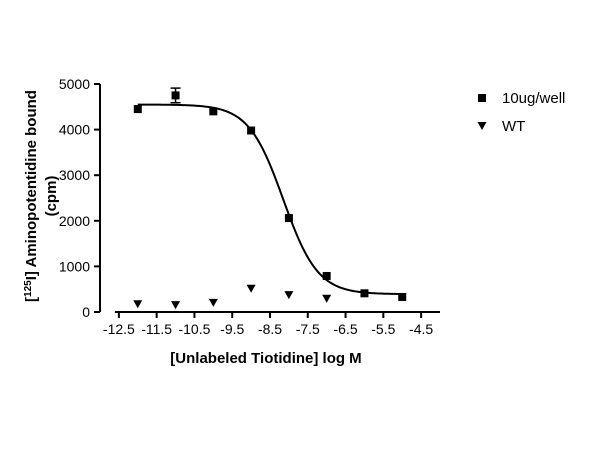  Describe the element at coordinates (521, 112) in the screenshot. I see `legend: 10ug/well WT` at that location.